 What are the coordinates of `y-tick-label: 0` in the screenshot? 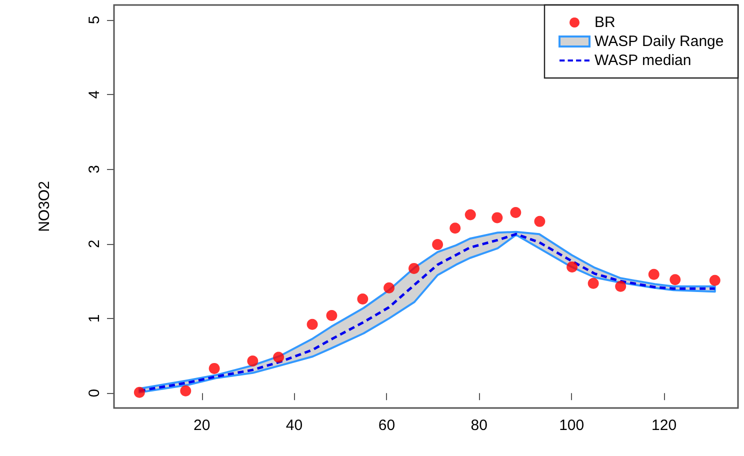 It's located at (94, 393).